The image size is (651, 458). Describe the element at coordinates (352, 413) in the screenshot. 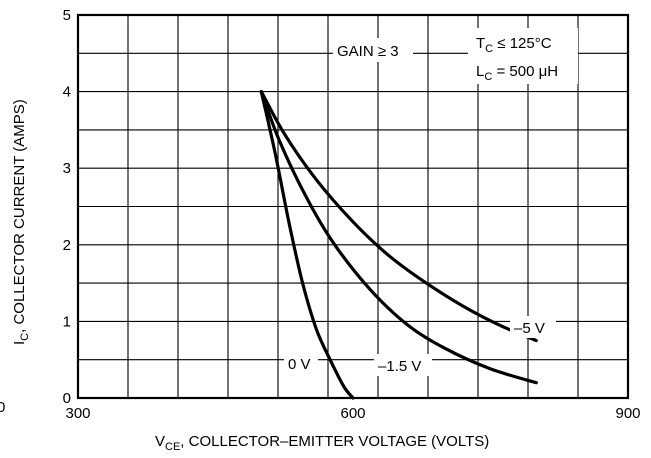

I see `x-tick-label: 600` at that location.